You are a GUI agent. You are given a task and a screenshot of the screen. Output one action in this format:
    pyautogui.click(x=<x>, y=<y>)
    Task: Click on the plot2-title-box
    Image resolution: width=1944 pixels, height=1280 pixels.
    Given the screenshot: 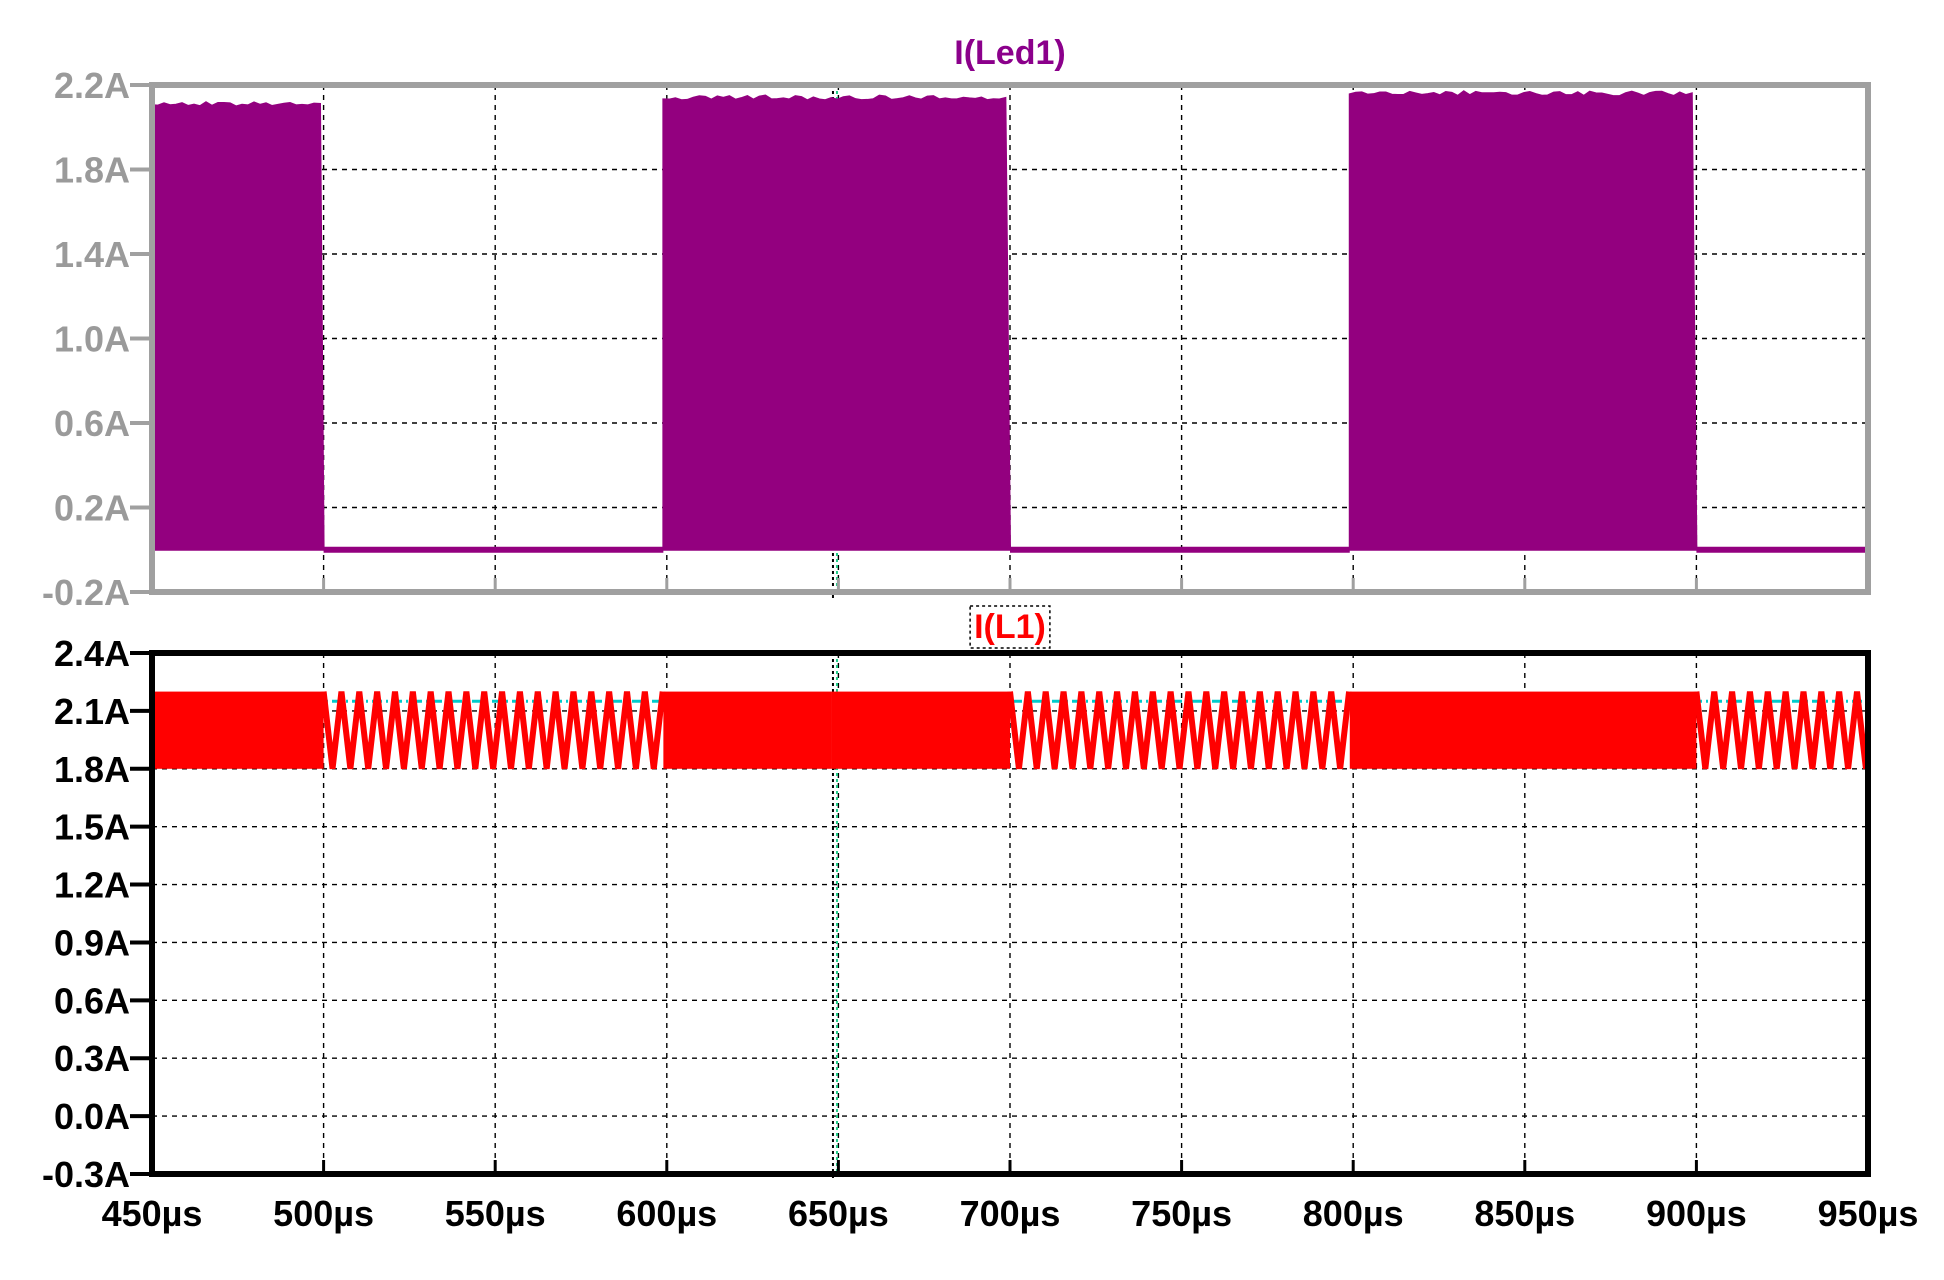 What is the action you would take?
    pyautogui.click(x=1010, y=627)
    